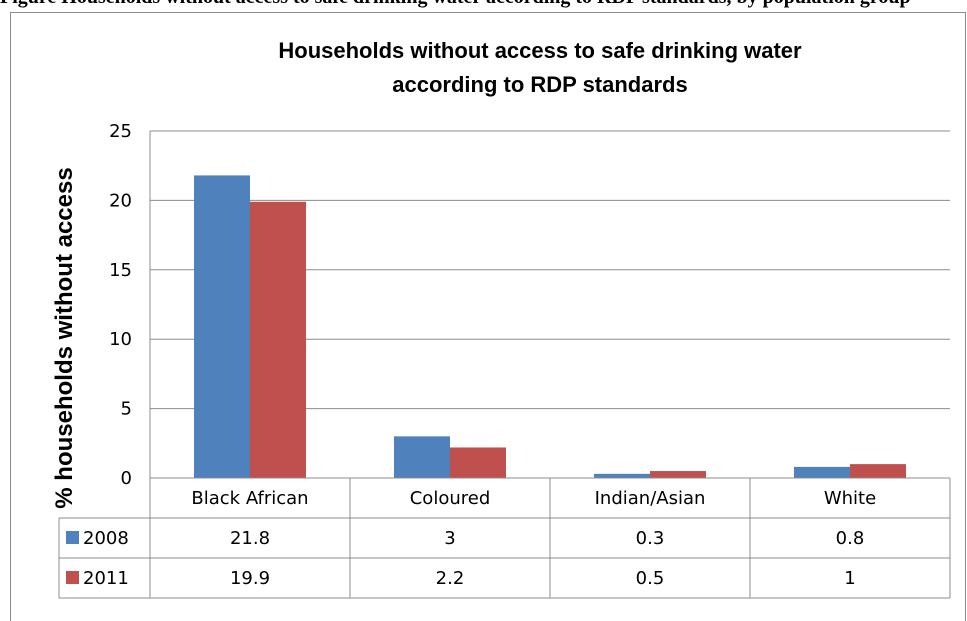 This screenshot has width=967, height=621. What do you see at coordinates (120, 131) in the screenshot?
I see `y-tick-label: 25` at bounding box center [120, 131].